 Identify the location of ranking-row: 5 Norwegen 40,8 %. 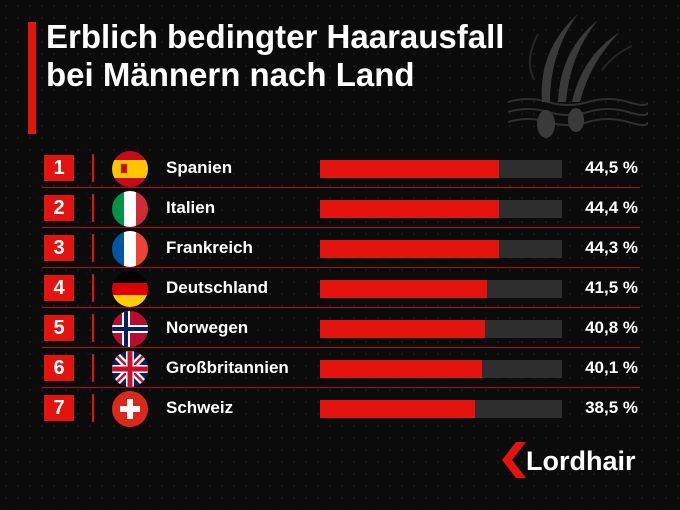
(340, 328).